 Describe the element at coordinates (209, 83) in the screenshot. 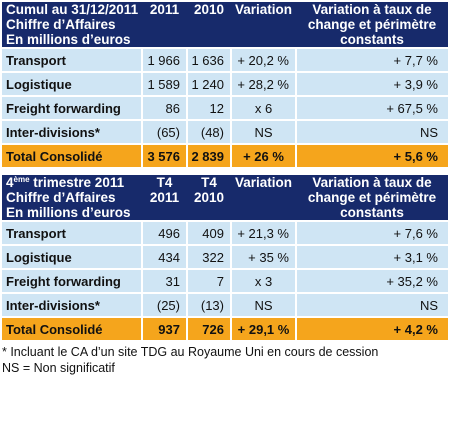

I see `value-2010: 1 240` at that location.